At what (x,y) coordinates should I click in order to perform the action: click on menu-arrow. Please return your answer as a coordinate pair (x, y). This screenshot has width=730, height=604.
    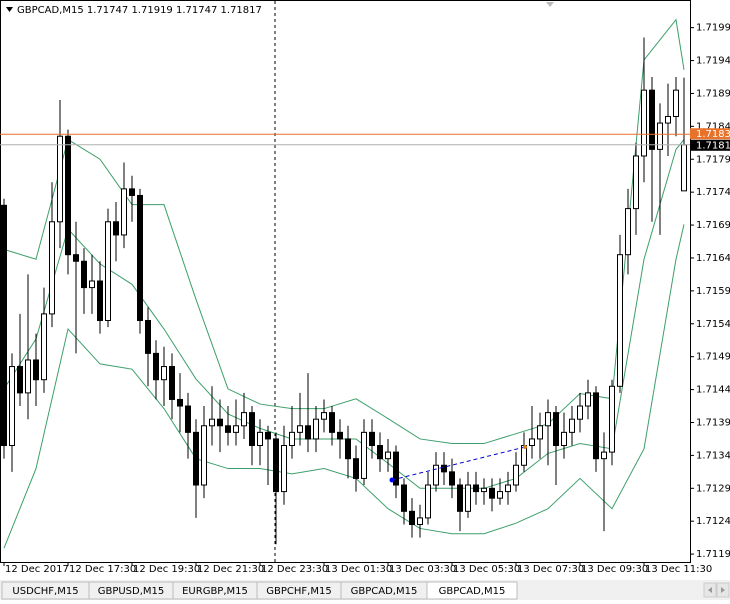
    Looking at the image, I should click on (9, 9).